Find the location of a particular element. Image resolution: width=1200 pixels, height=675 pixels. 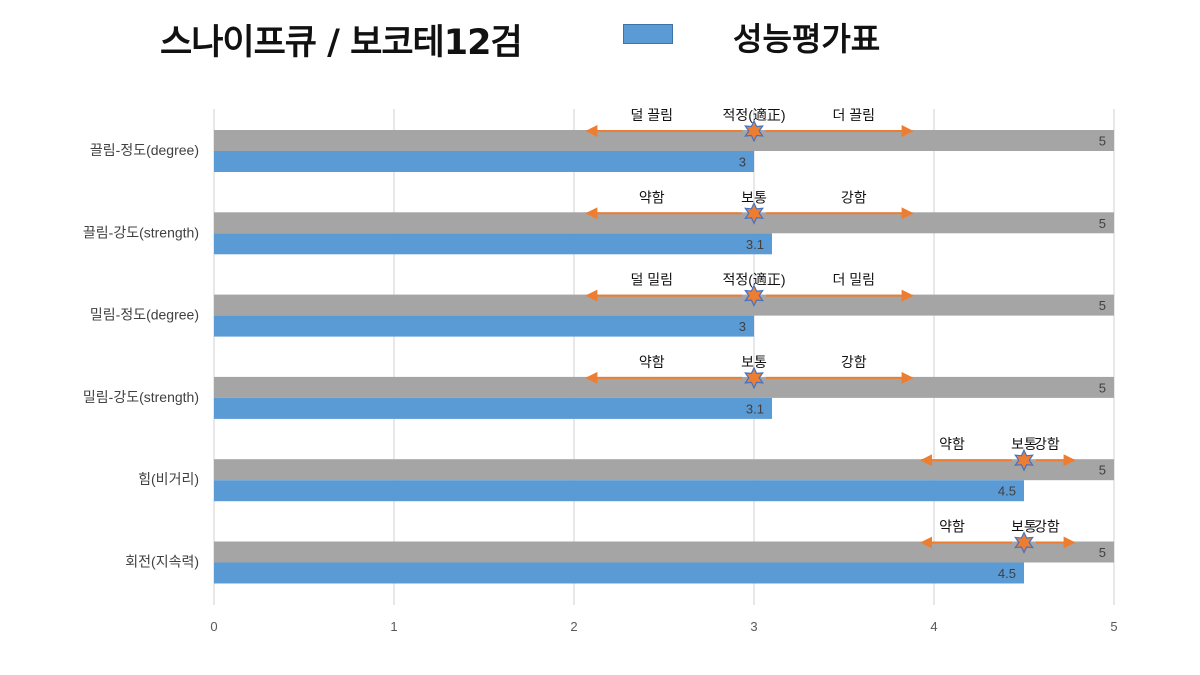

x-tick-label: 4 is located at coordinates (933, 626).